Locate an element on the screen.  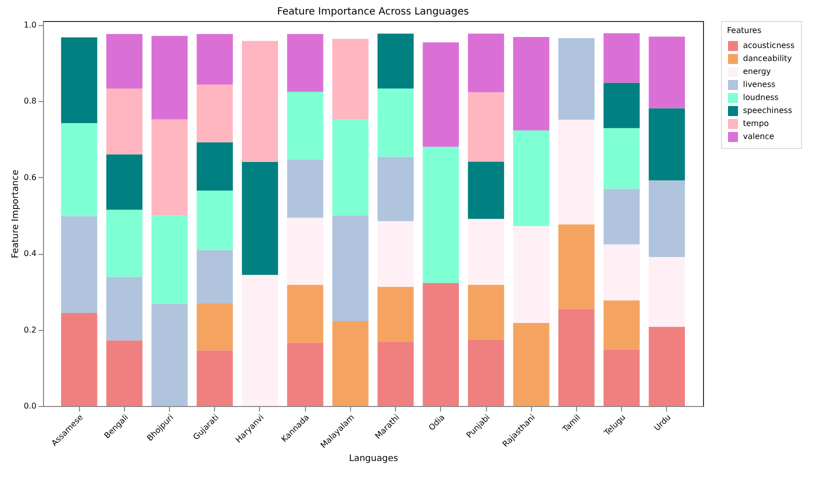
y-tick-label: 0.6 is located at coordinates (30, 177).